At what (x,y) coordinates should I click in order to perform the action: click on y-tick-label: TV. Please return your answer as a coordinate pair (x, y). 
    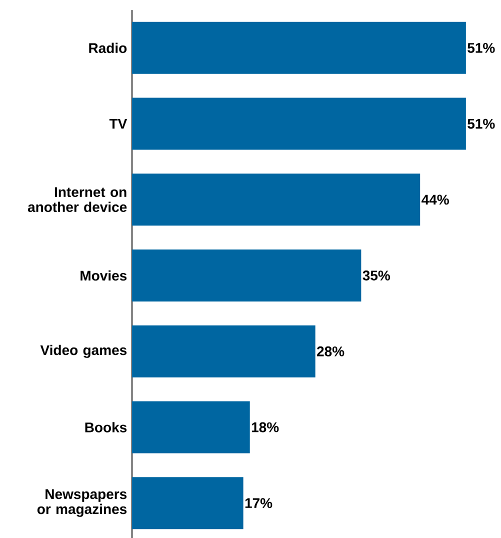
    Looking at the image, I should click on (118, 123).